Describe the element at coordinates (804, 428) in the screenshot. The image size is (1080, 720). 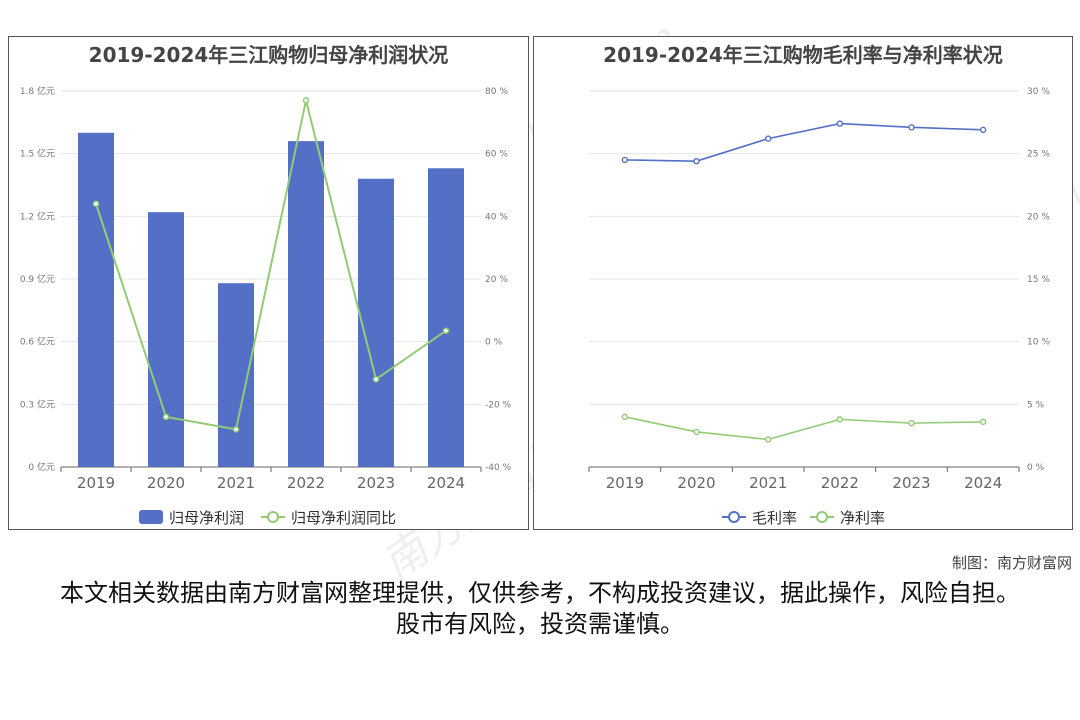
I see `series-line-net-margin` at that location.